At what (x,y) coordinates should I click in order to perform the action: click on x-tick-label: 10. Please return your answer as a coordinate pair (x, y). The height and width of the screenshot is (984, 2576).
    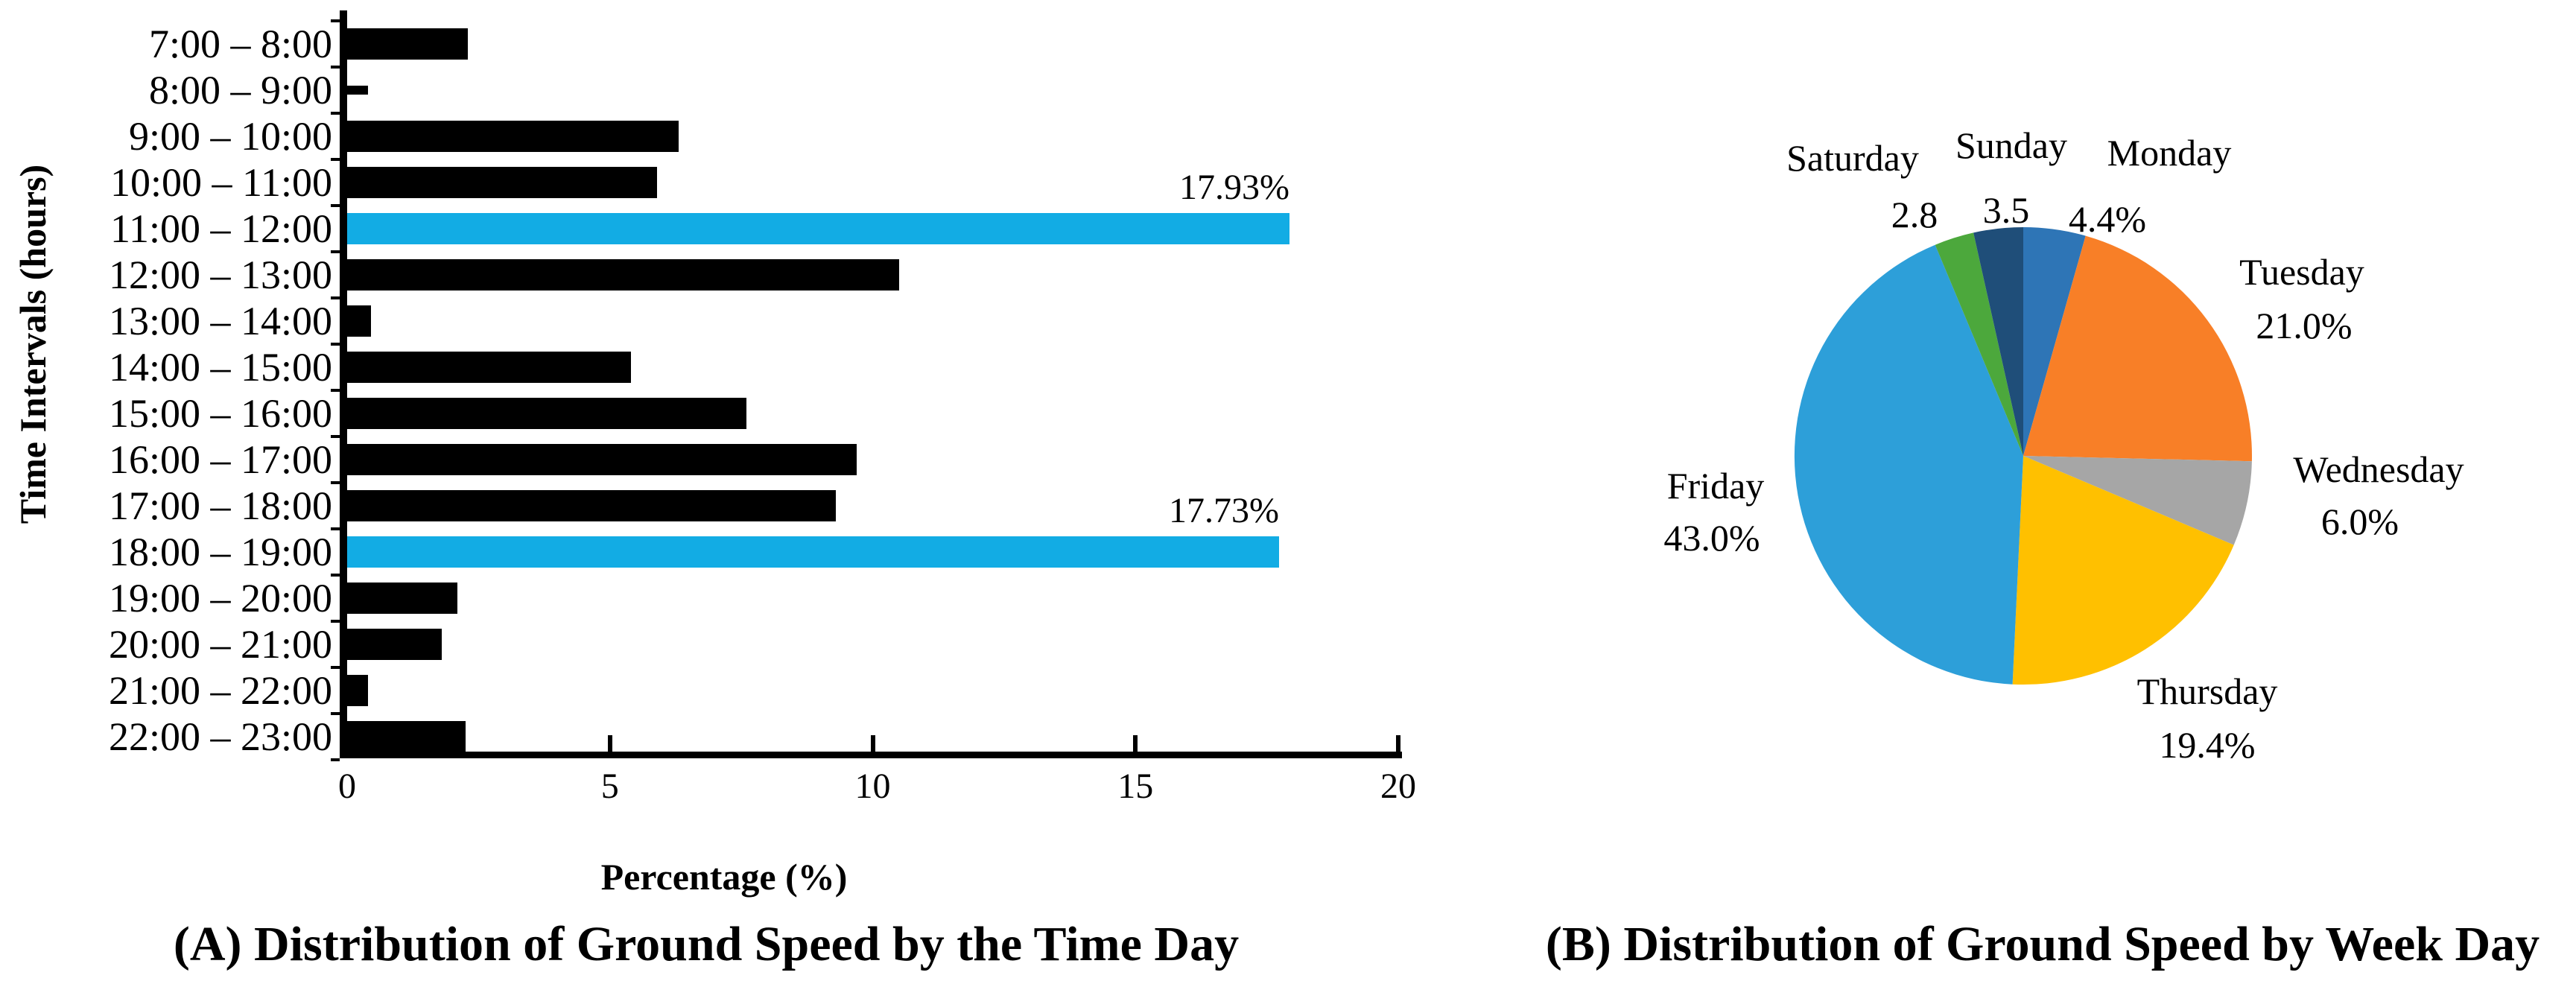
    Looking at the image, I should click on (872, 786).